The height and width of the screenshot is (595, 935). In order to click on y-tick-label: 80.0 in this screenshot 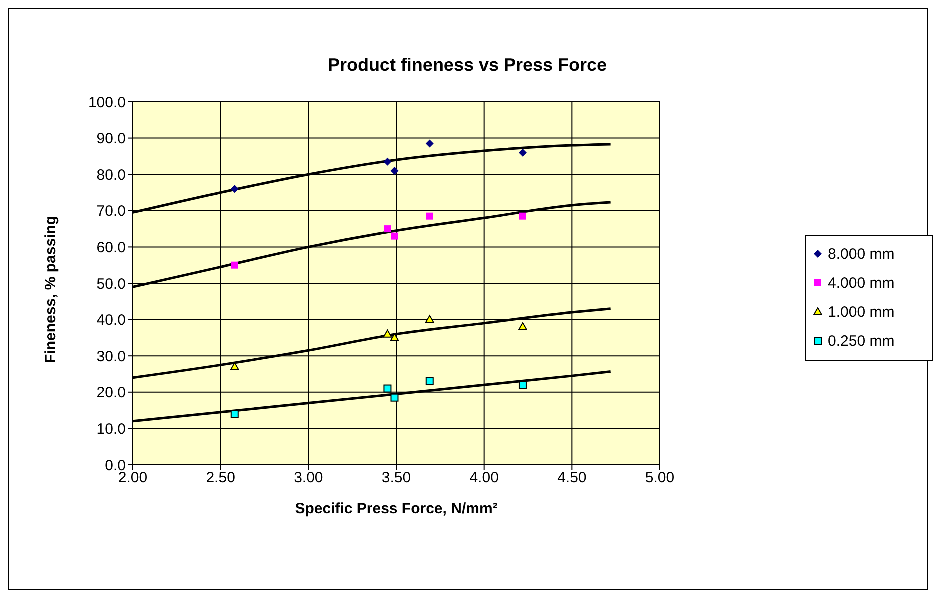, I will do `click(111, 175)`.